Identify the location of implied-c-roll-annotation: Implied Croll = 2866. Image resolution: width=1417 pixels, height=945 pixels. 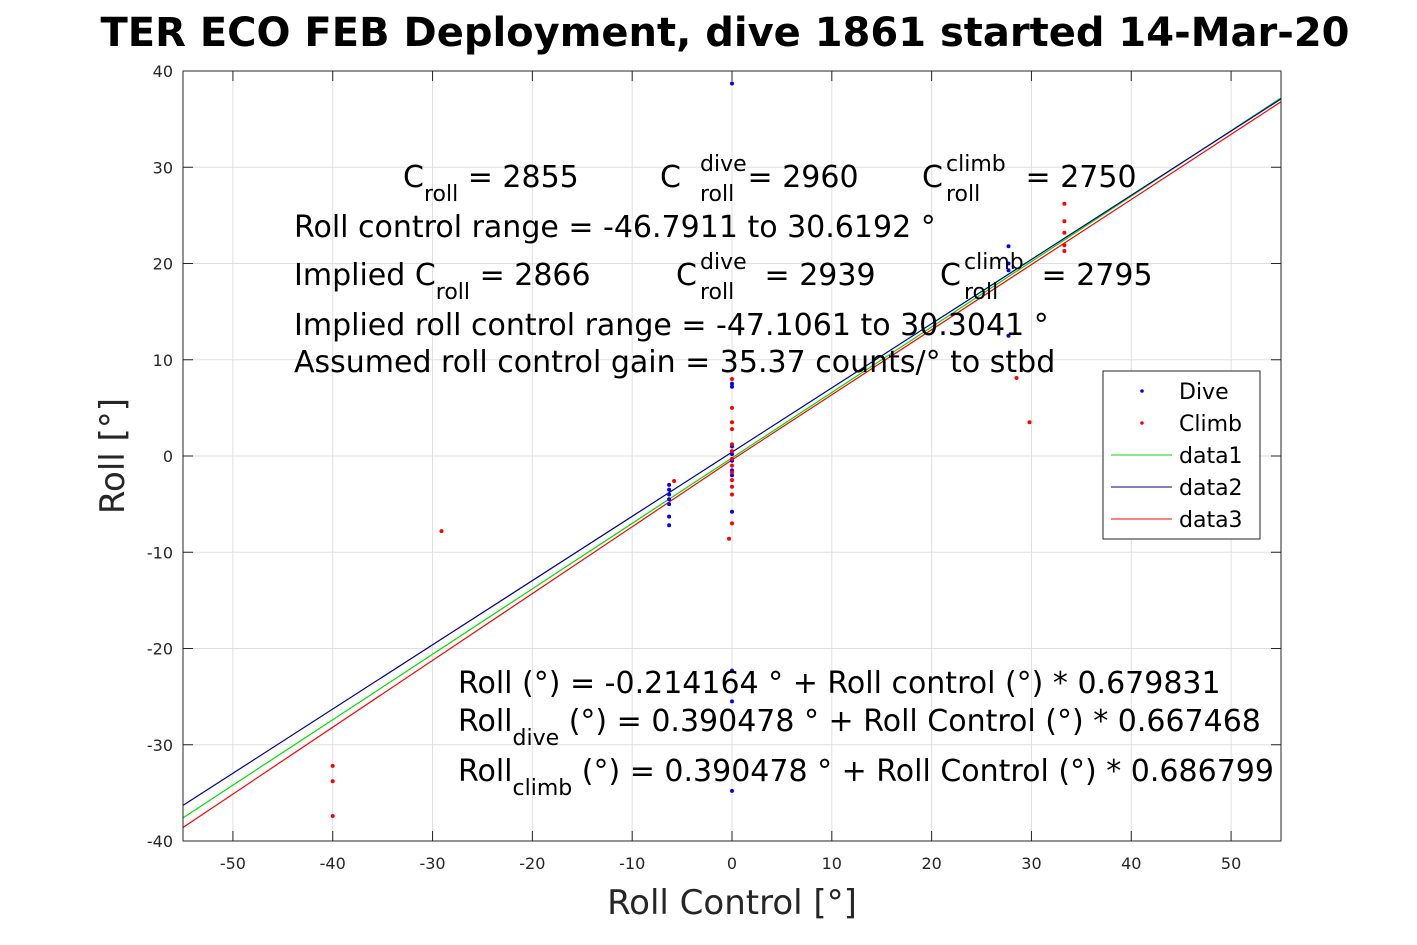
(442, 281).